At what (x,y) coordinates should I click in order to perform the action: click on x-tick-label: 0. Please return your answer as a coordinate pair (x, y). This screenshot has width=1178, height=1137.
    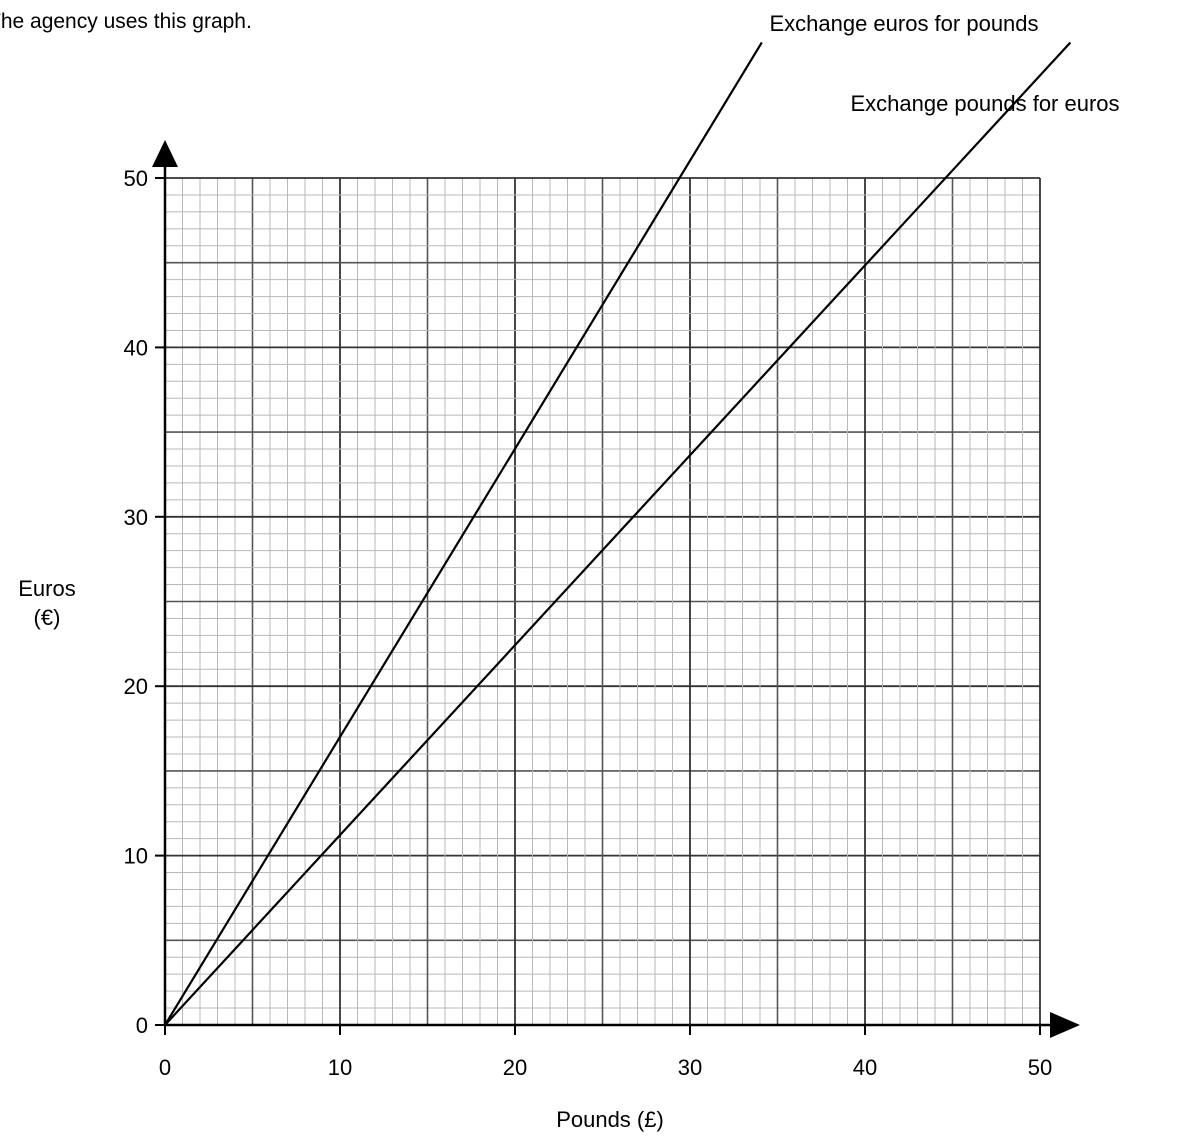
    Looking at the image, I should click on (165, 1067).